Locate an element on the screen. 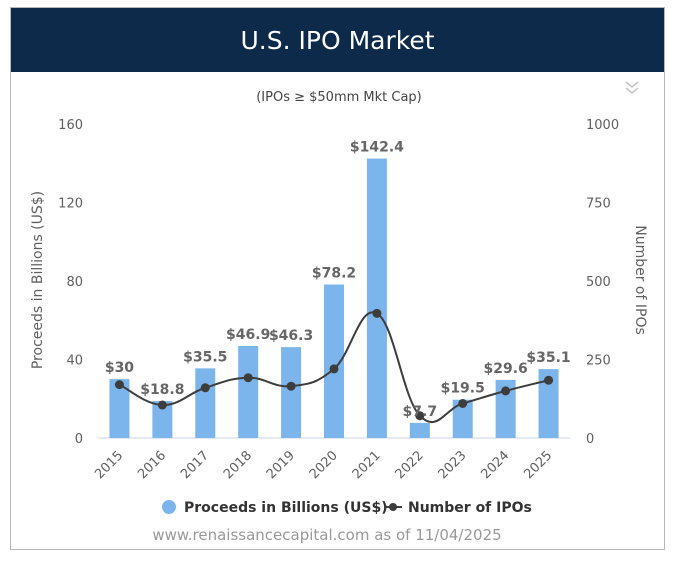 The image size is (678, 562). legend-label-proceeds: Proceeds in Billions (US$) is located at coordinates (286, 508).